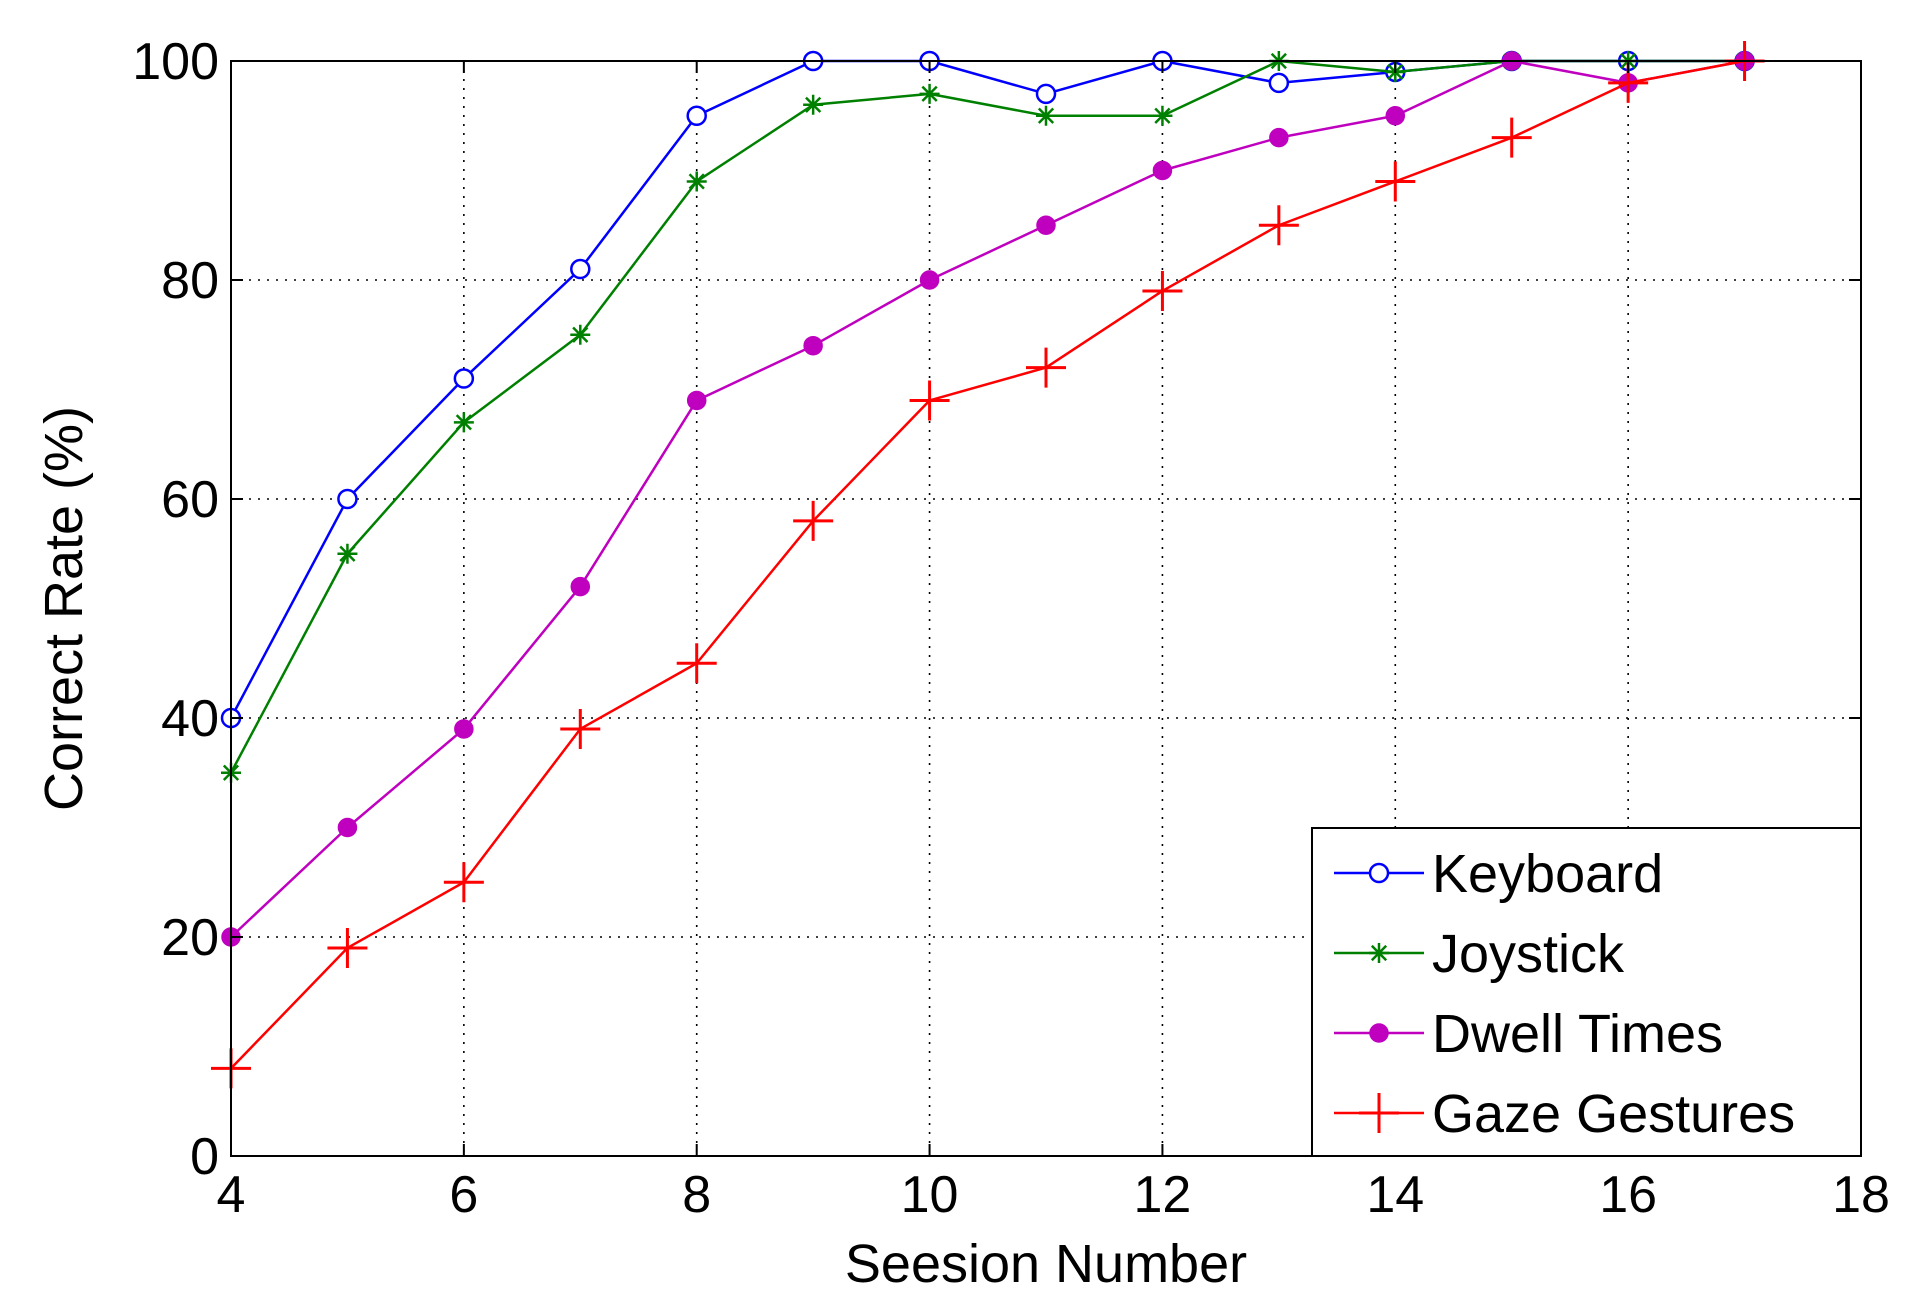  What do you see at coordinates (1395, 1195) in the screenshot?
I see `x-tick-label: 14` at bounding box center [1395, 1195].